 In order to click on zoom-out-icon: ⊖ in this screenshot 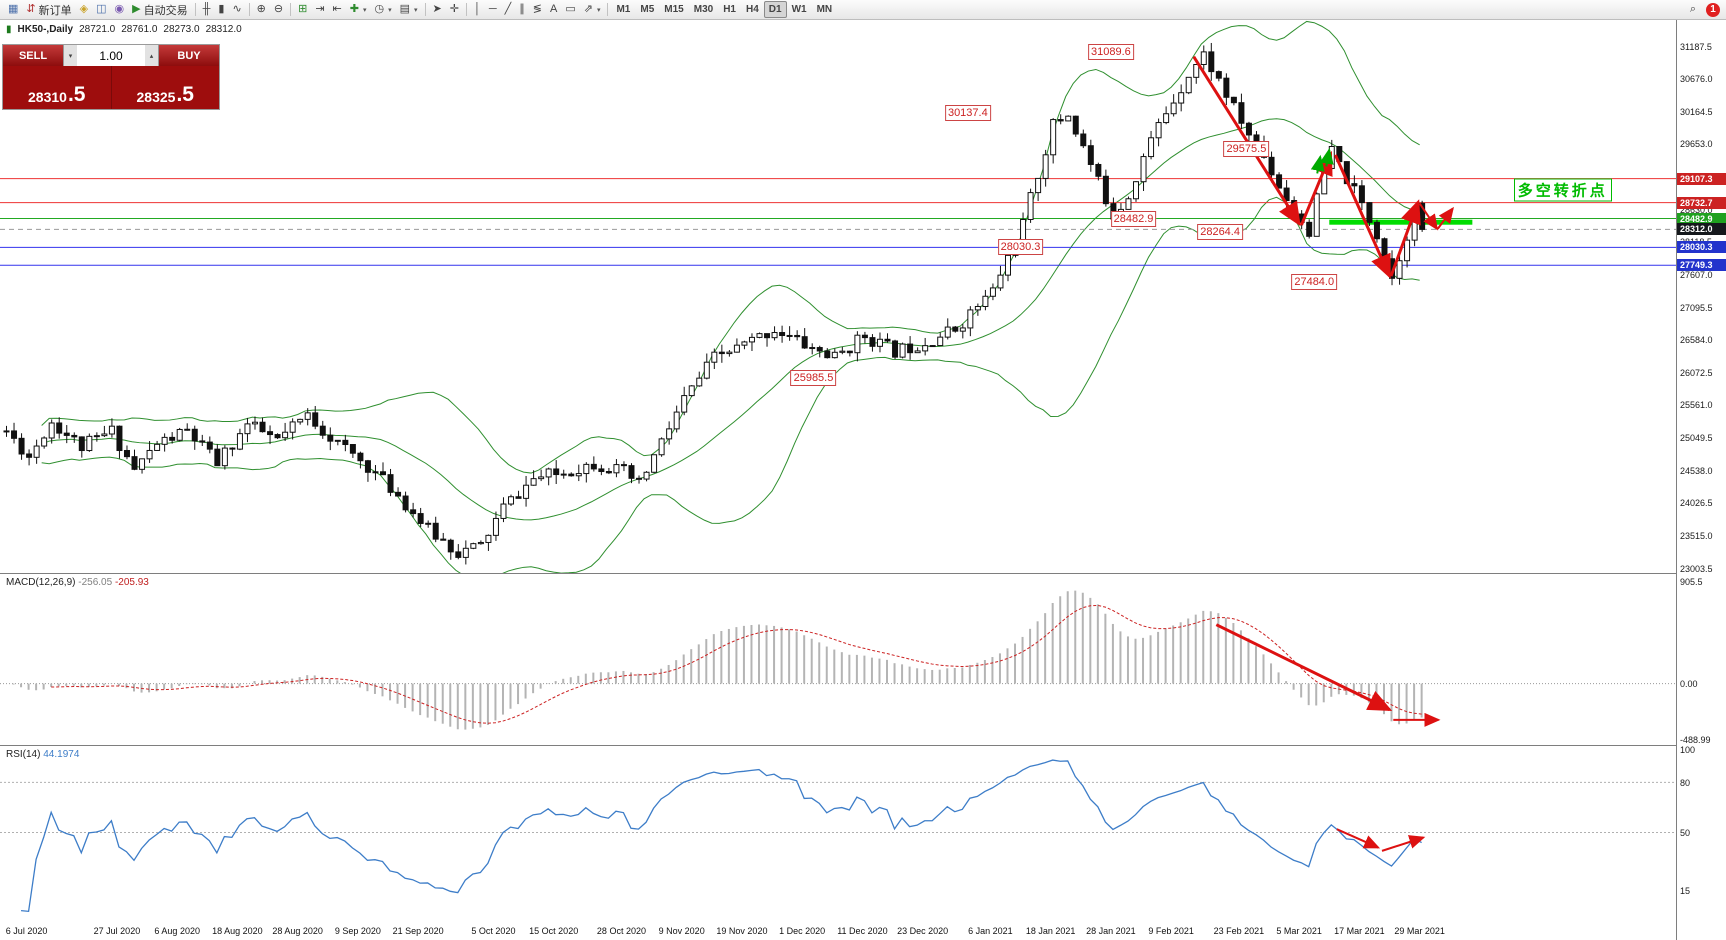, I will do `click(278, 9)`.